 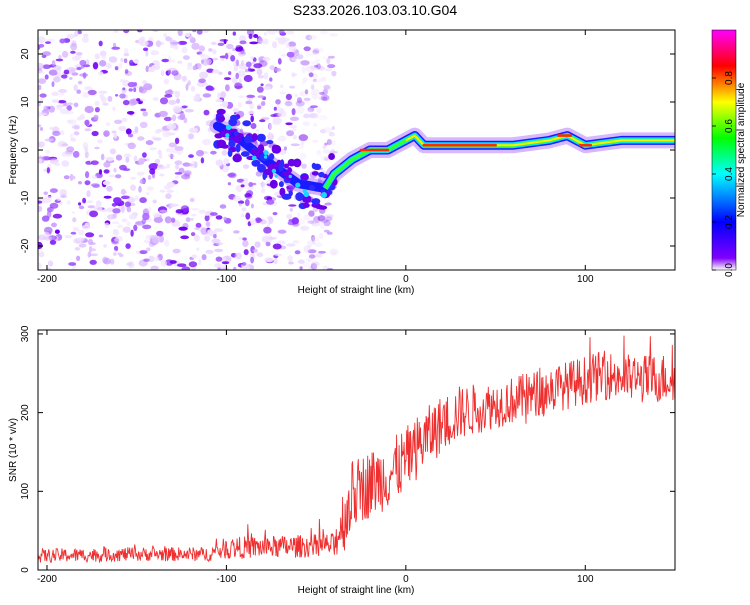 What do you see at coordinates (723, 174) in the screenshot?
I see `colorbar-ticks: 0.0 0.2 0.4 0.6 0.8` at bounding box center [723, 174].